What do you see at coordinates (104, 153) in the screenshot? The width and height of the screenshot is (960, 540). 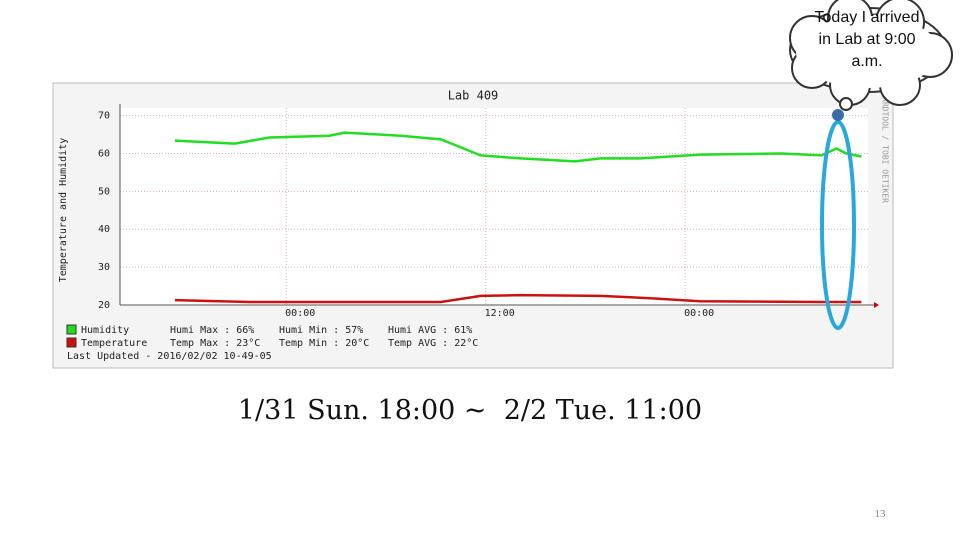 I see `y-tick-label: 60` at bounding box center [104, 153].